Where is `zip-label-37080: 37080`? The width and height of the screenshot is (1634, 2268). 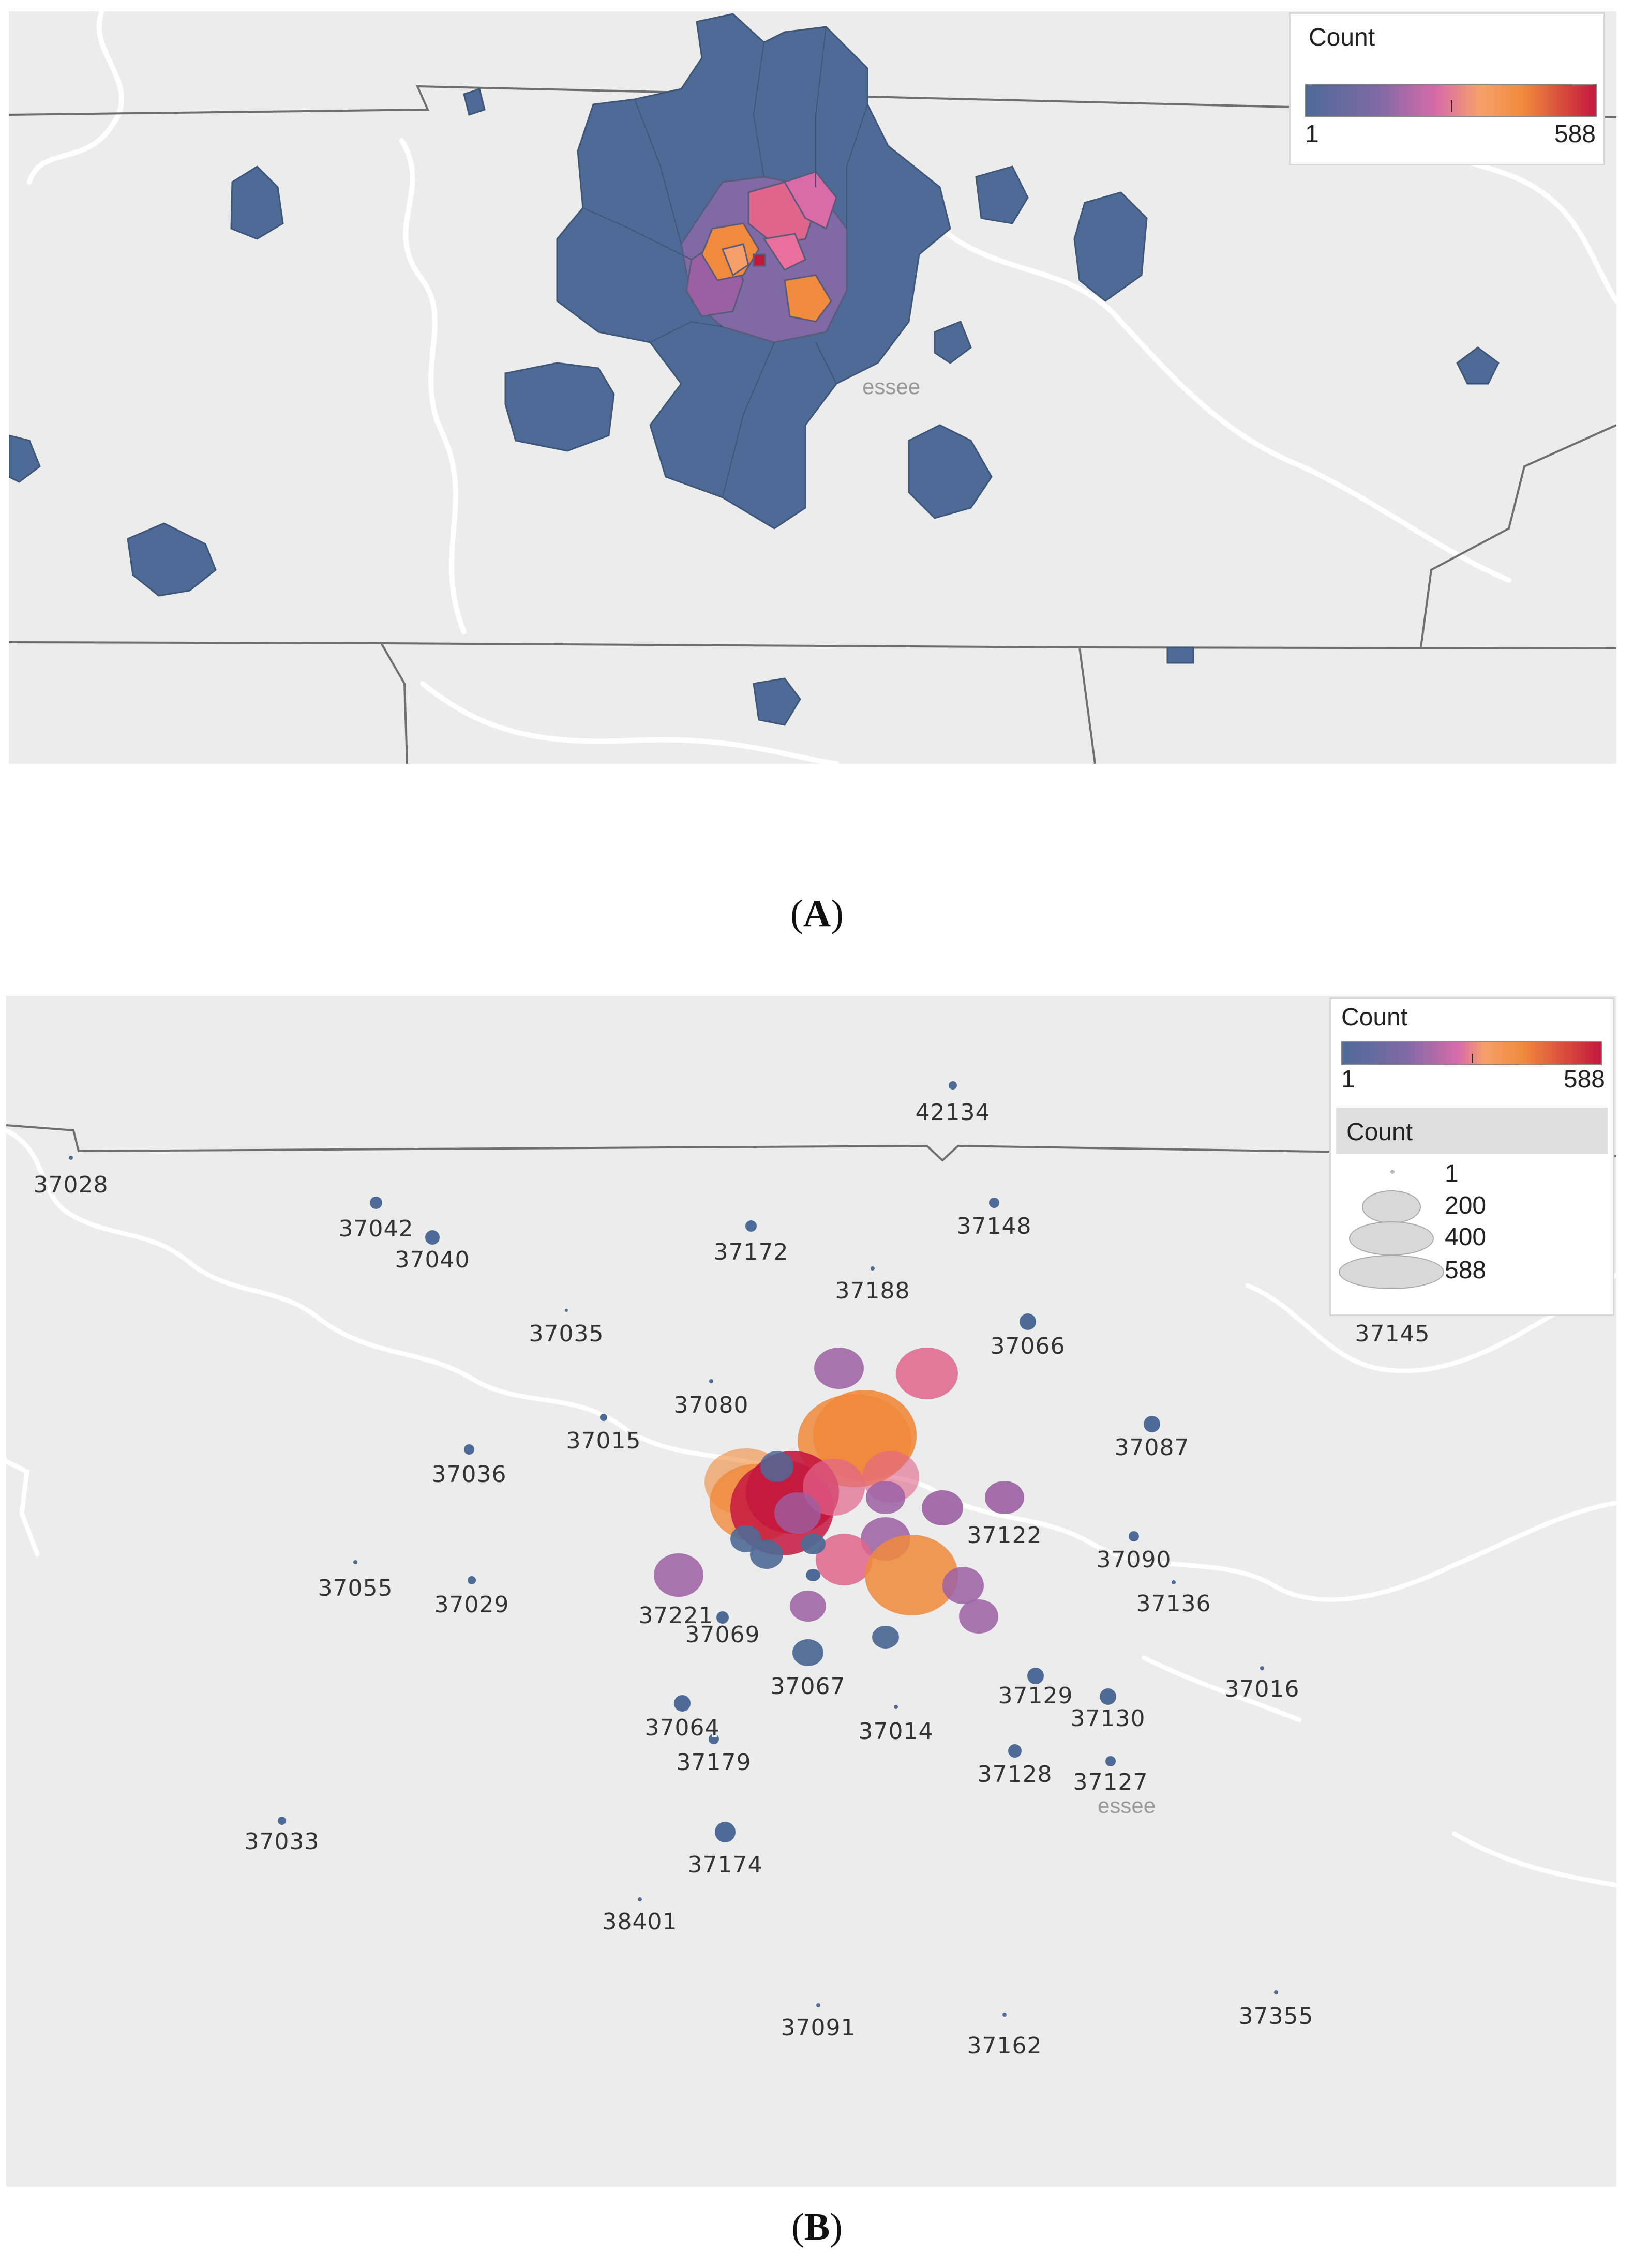 zip-label-37080: 37080 is located at coordinates (712, 1405).